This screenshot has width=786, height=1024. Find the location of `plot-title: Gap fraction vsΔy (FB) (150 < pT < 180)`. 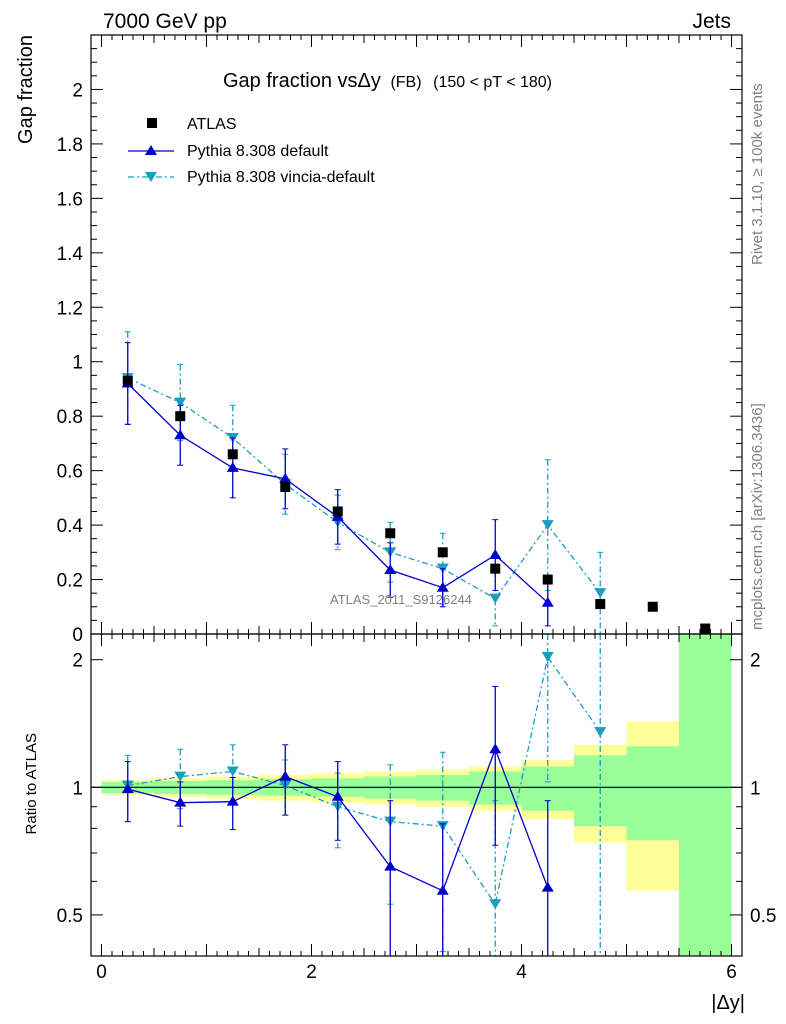

plot-title: Gap fraction vsΔy (FB) (150 < pT < 180) is located at coordinates (387, 81).